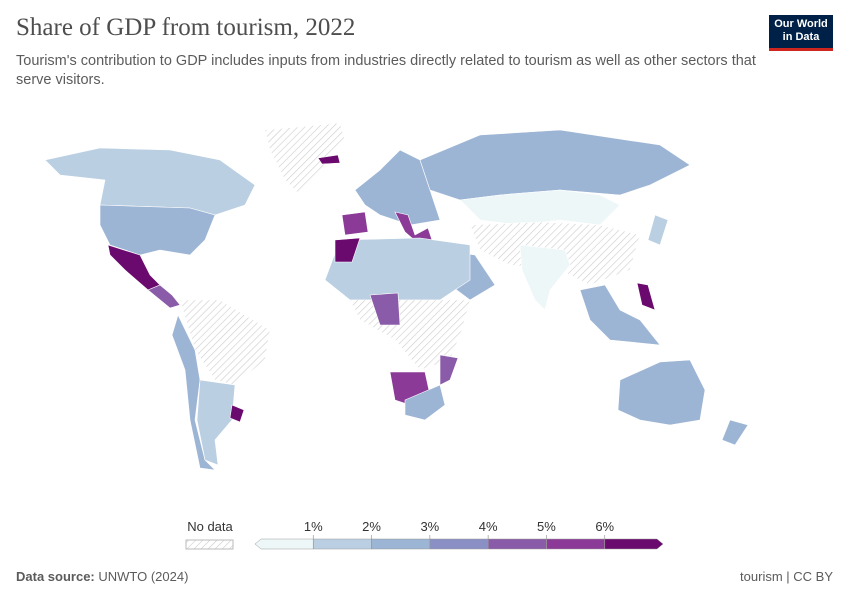  I want to click on southeast-asia, so click(620, 315).